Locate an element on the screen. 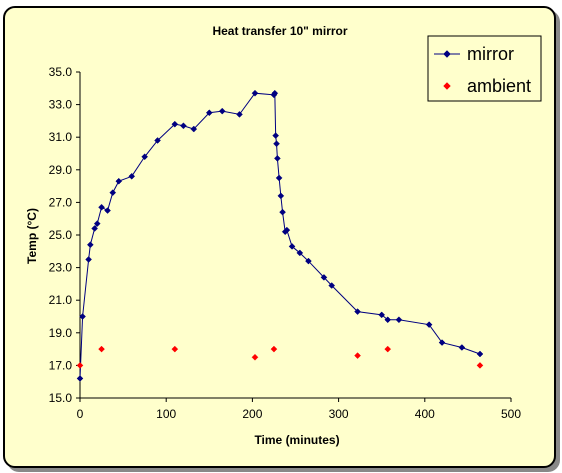  legend-box is located at coordinates (484, 68).